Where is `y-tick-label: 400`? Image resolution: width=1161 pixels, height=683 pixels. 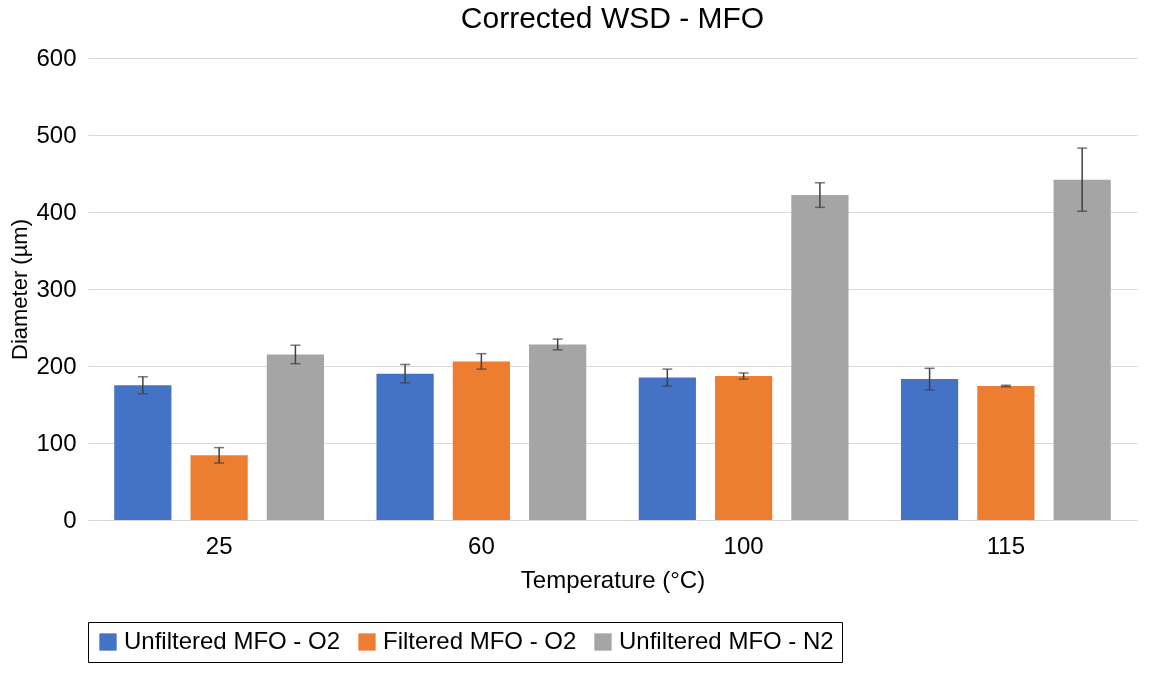
y-tick-label: 400 is located at coordinates (56, 211).